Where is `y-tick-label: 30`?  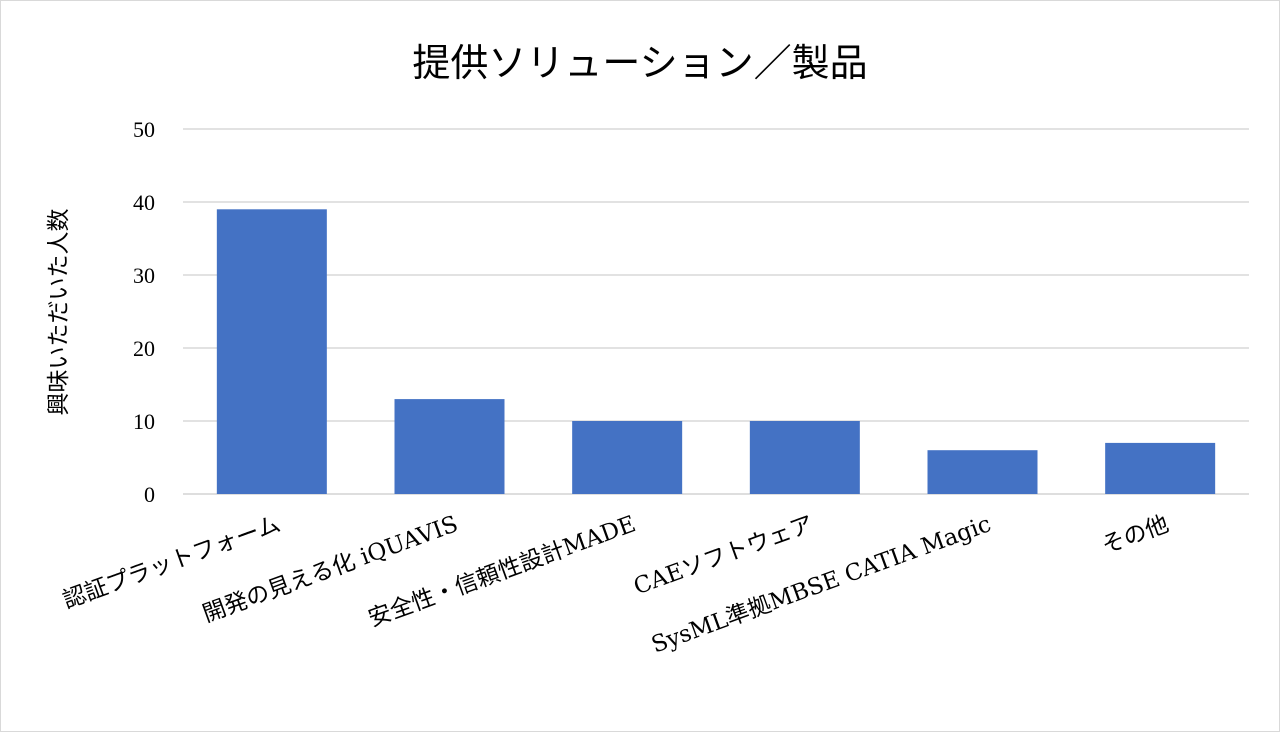
y-tick-label: 30 is located at coordinates (144, 275).